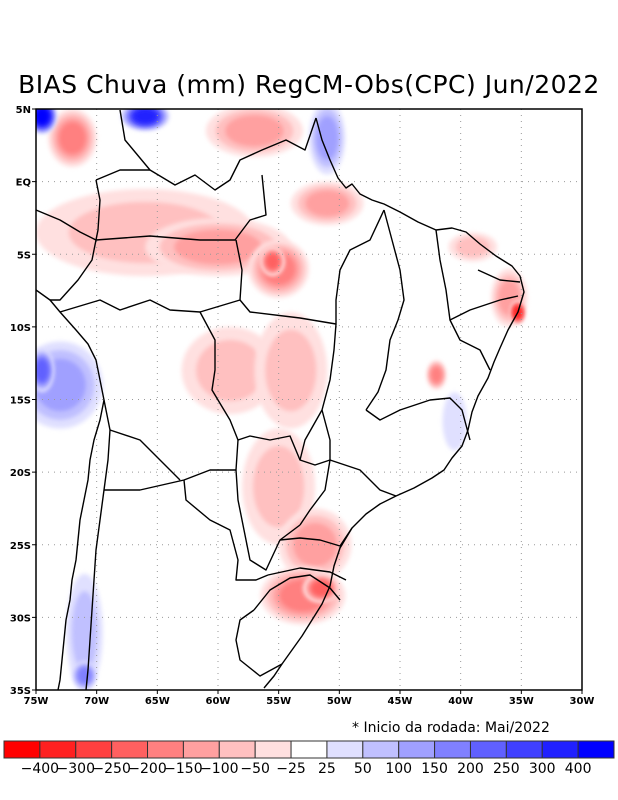 Image resolution: width=618 pixels, height=800 pixels. What do you see at coordinates (195, 412) in the screenshot?
I see `border-brazil-bolivia` at bounding box center [195, 412].